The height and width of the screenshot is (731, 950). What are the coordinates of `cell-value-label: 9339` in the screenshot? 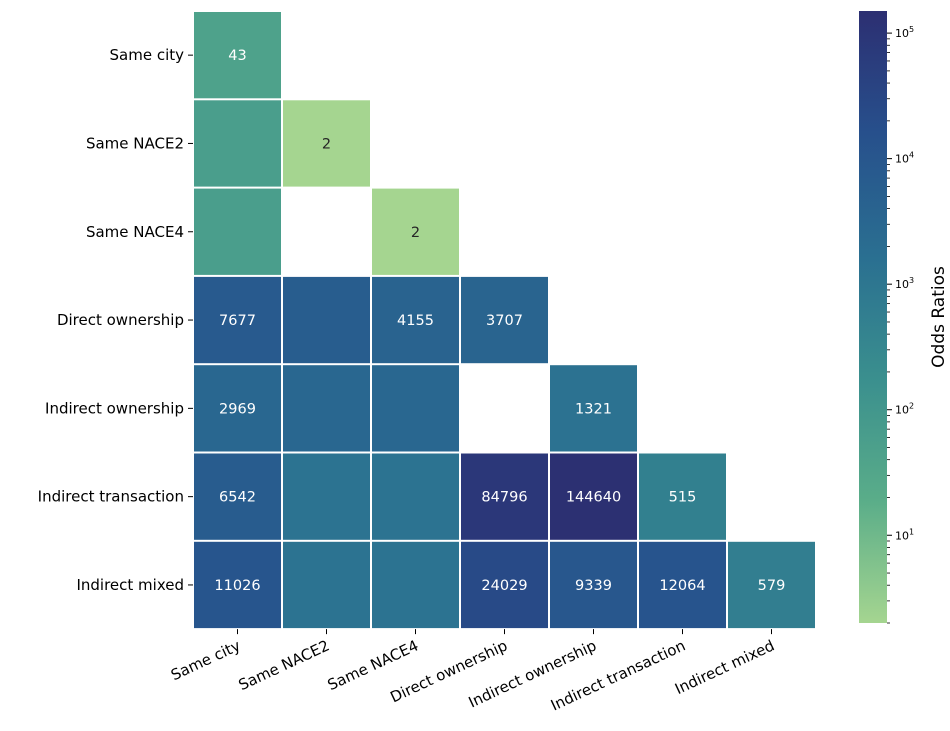 It's located at (593, 586).